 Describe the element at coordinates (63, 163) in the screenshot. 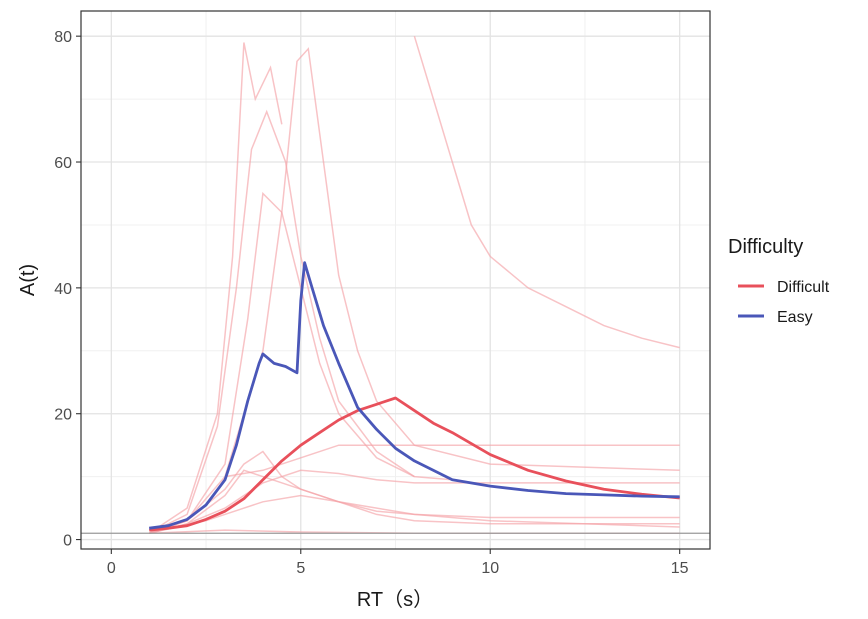

I see `y-tick-label: 60` at that location.